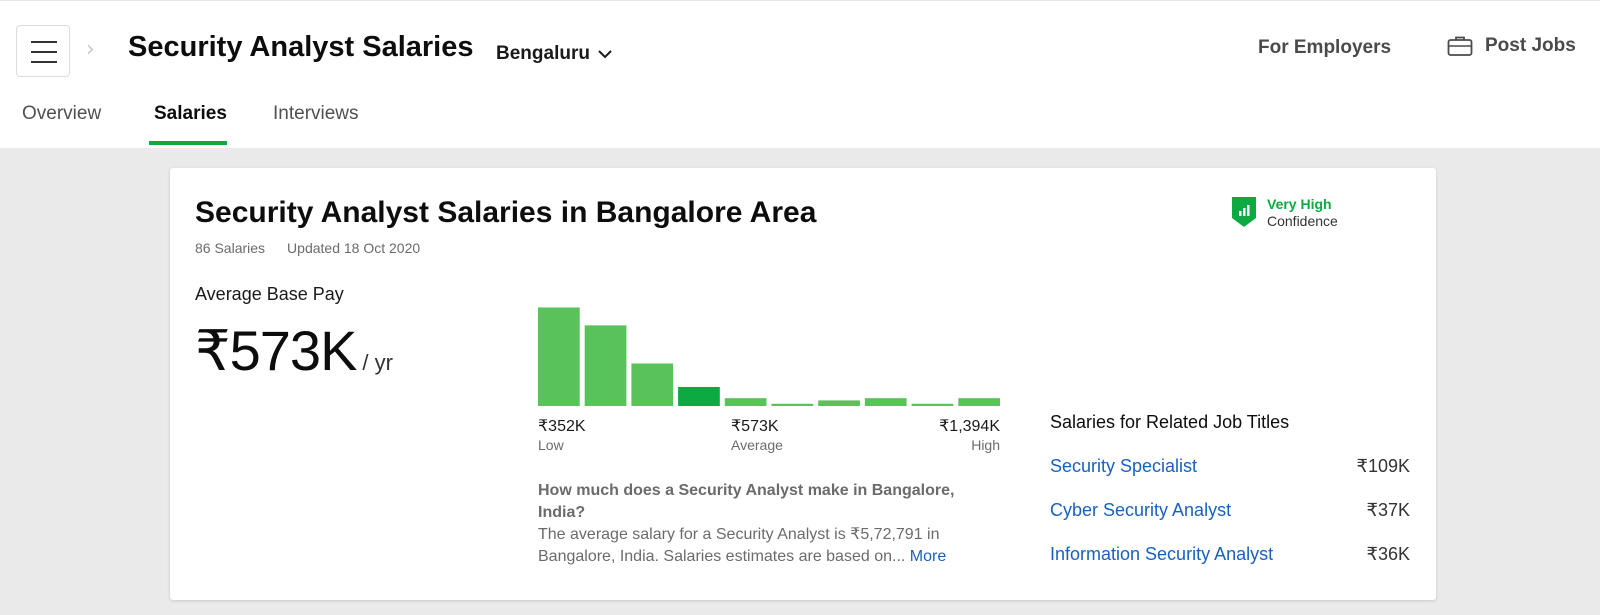 The image size is (1600, 615). What do you see at coordinates (969, 426) in the screenshot?
I see `high-value: ₹1,394K` at bounding box center [969, 426].